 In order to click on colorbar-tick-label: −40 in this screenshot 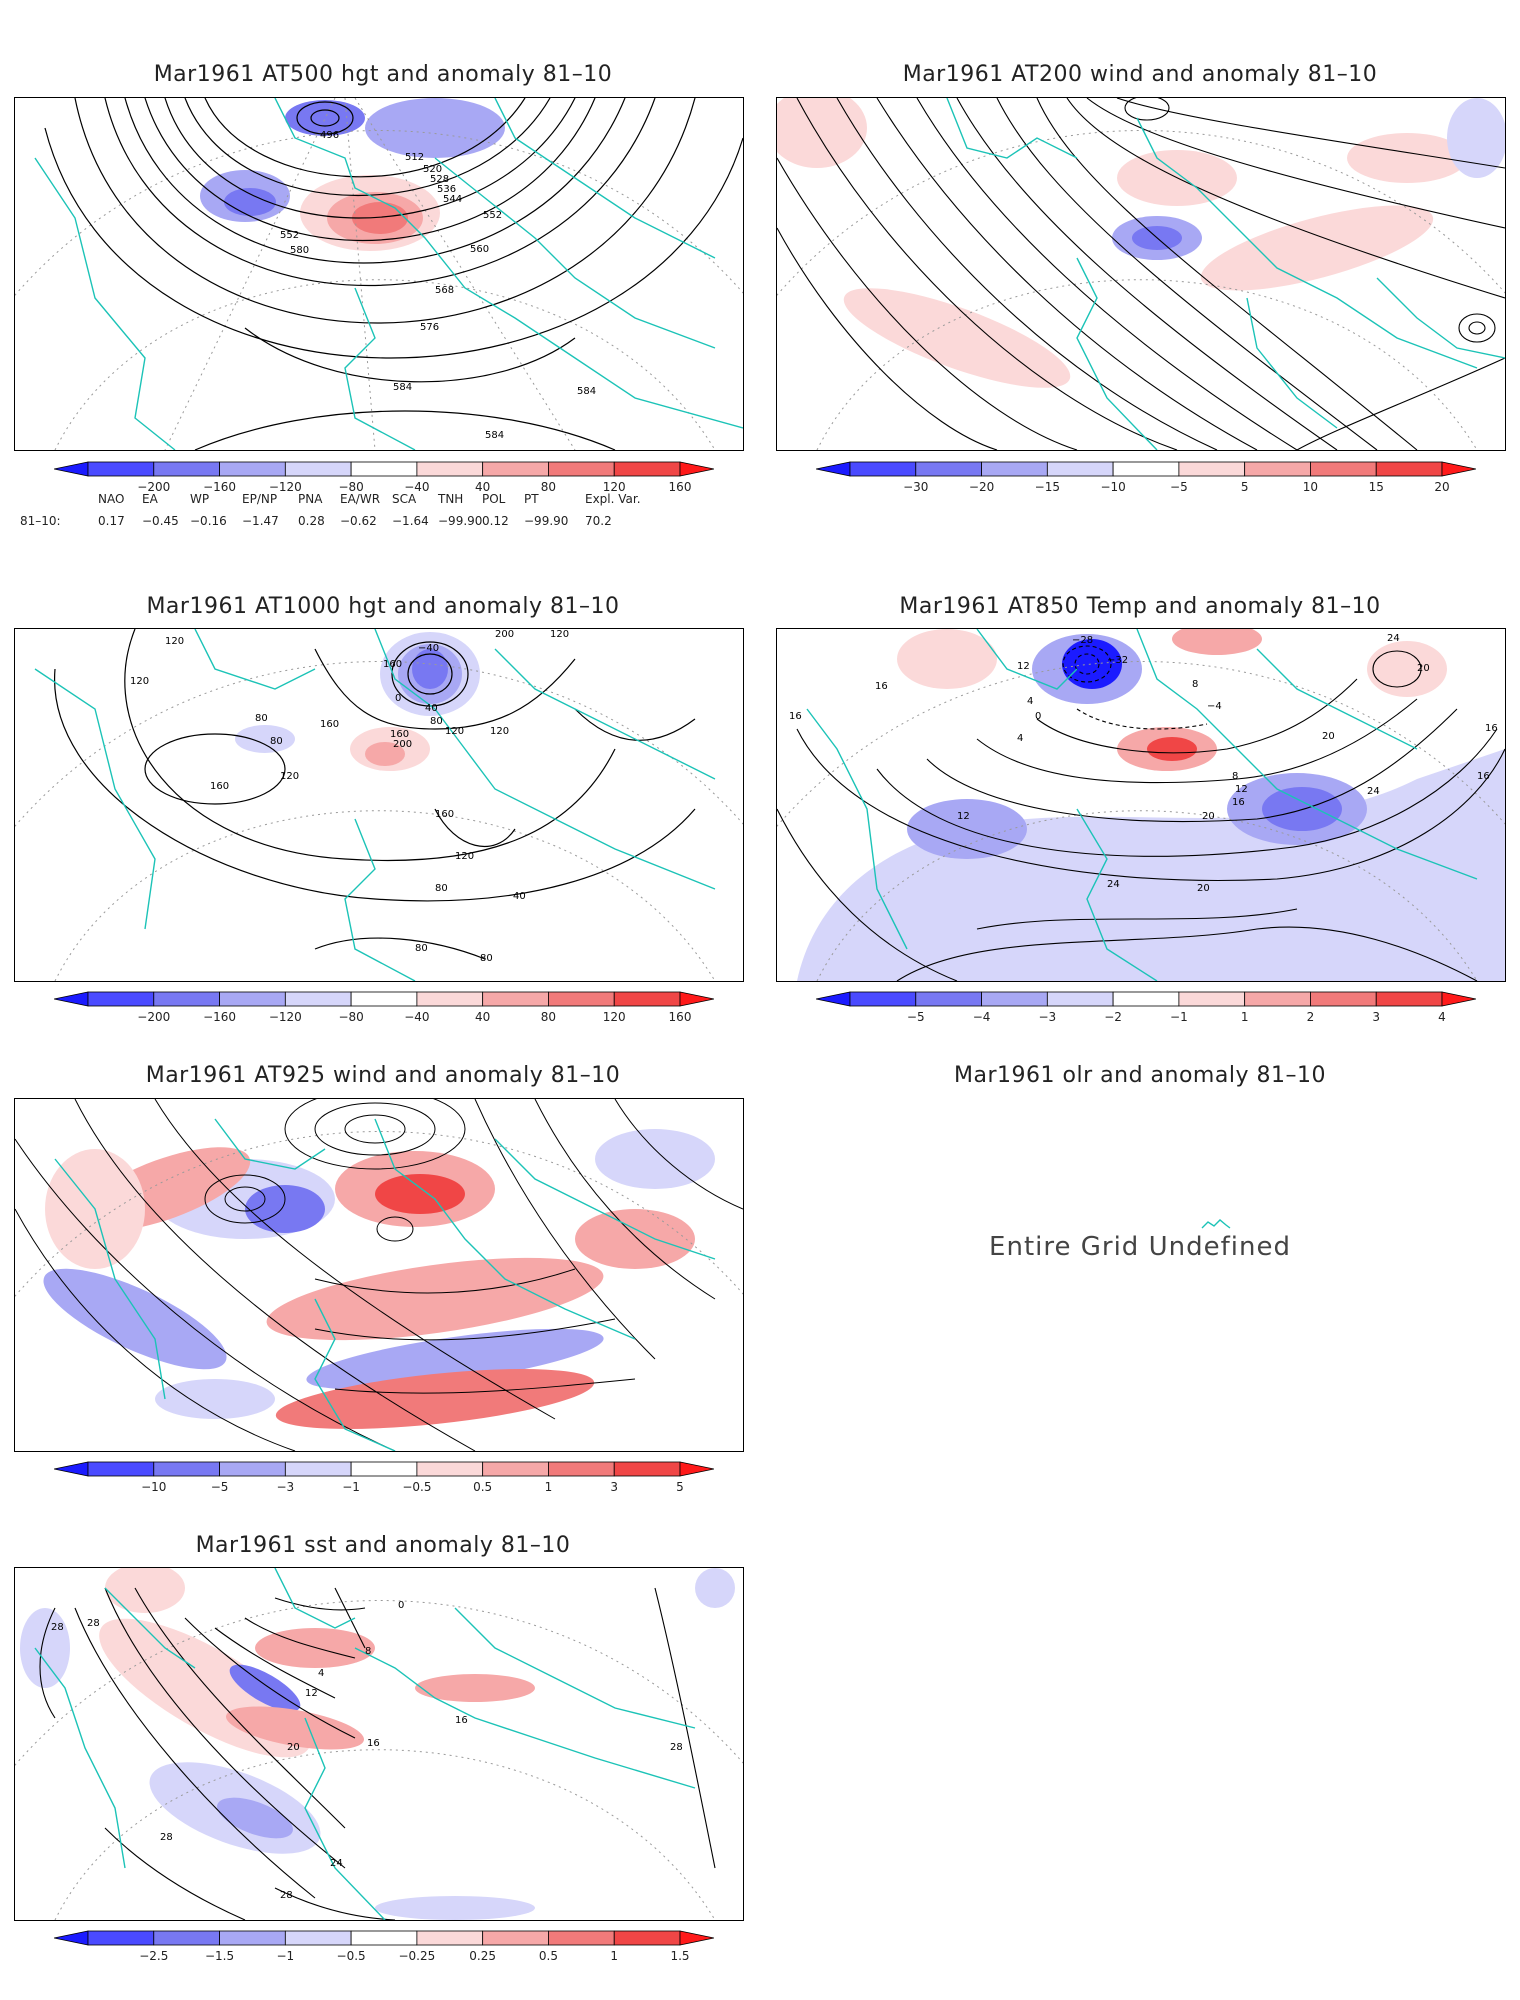, I will do `click(416, 487)`.